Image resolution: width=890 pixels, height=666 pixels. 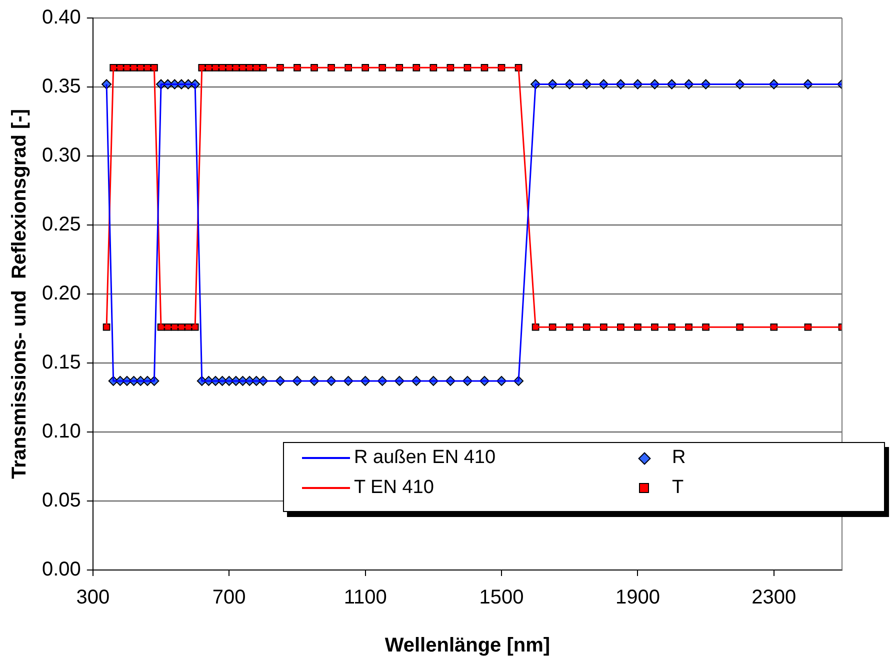 I want to click on y-axis-title: Transmissions- und Reflexionsgrad [-], so click(x=19, y=294).